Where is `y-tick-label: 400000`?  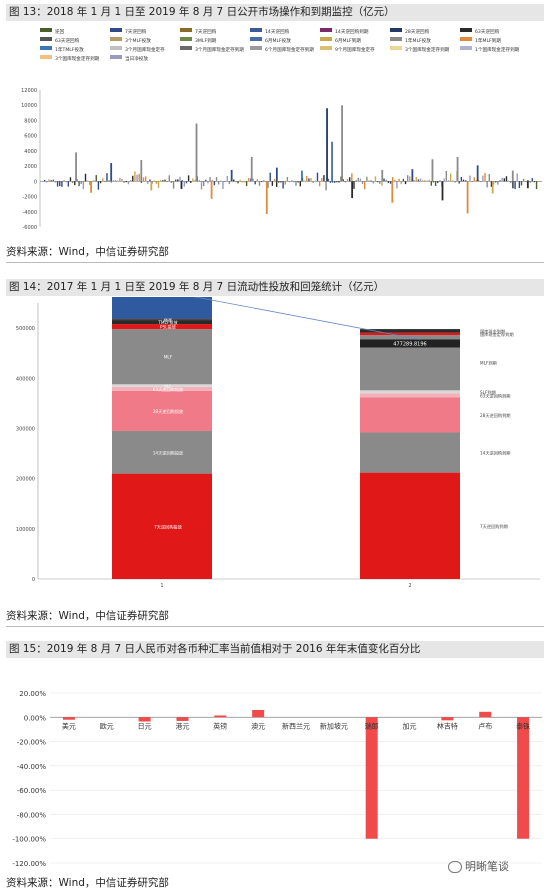
y-tick-label: 400000 is located at coordinates (25, 379).